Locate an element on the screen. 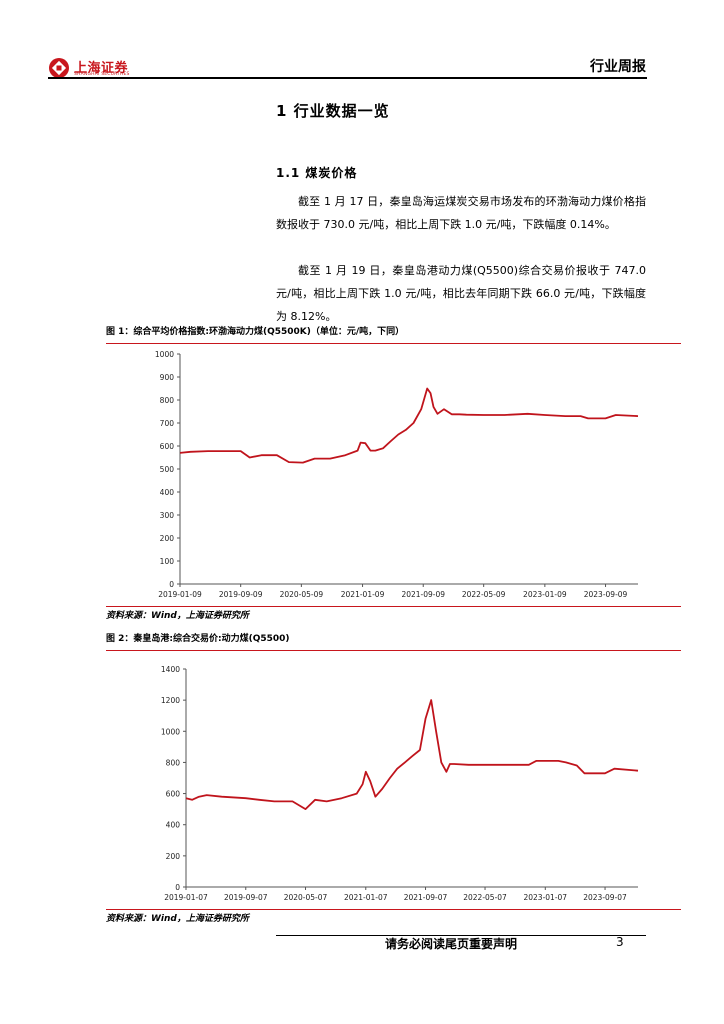  figure-1-source: 资料来源：Wind，上海证券研究所 is located at coordinates (177, 616).